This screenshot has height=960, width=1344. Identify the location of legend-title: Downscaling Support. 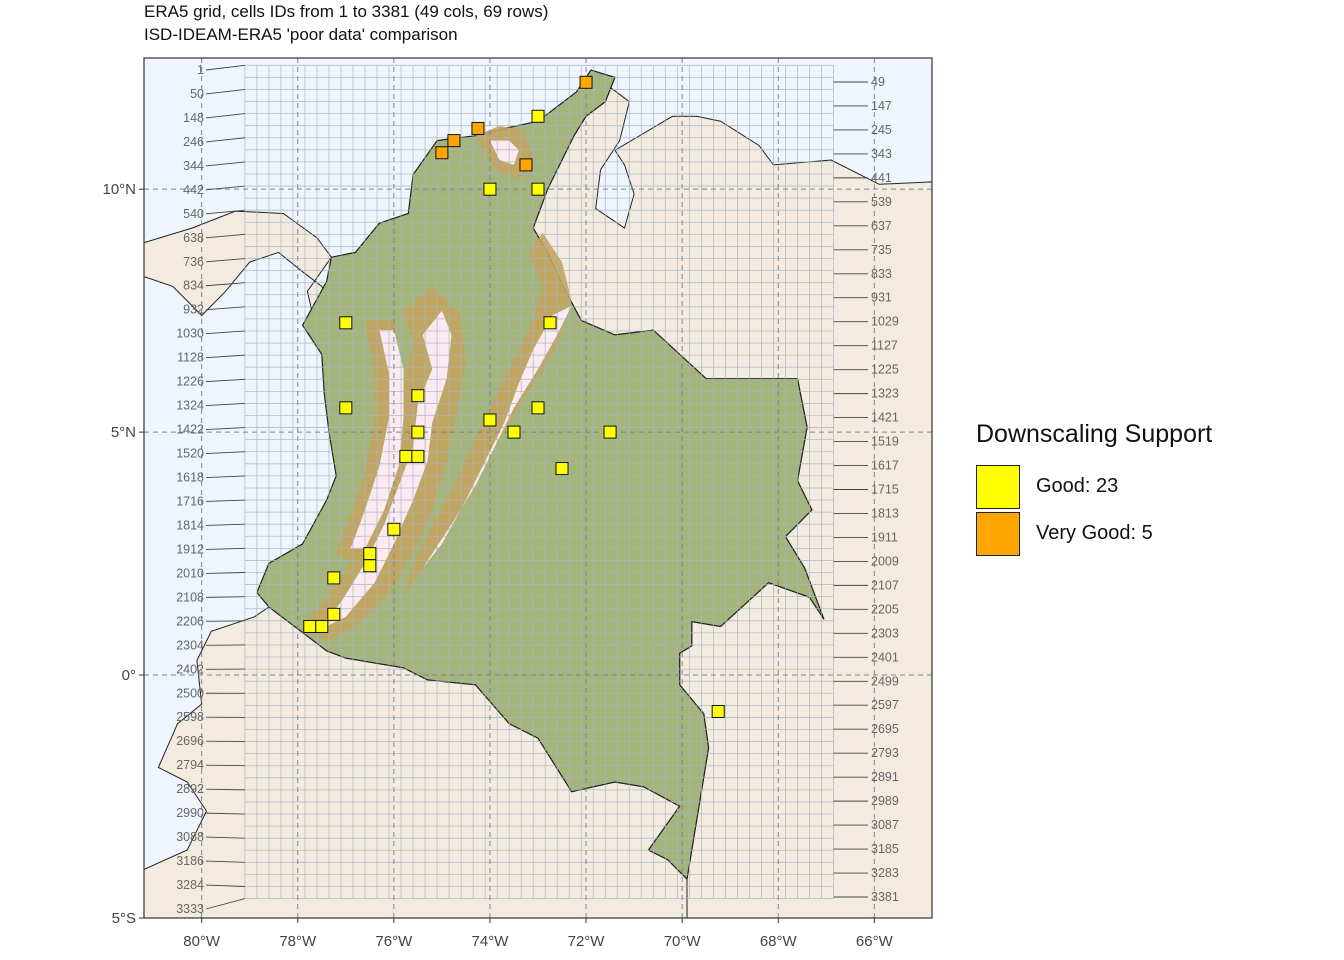
(1094, 434).